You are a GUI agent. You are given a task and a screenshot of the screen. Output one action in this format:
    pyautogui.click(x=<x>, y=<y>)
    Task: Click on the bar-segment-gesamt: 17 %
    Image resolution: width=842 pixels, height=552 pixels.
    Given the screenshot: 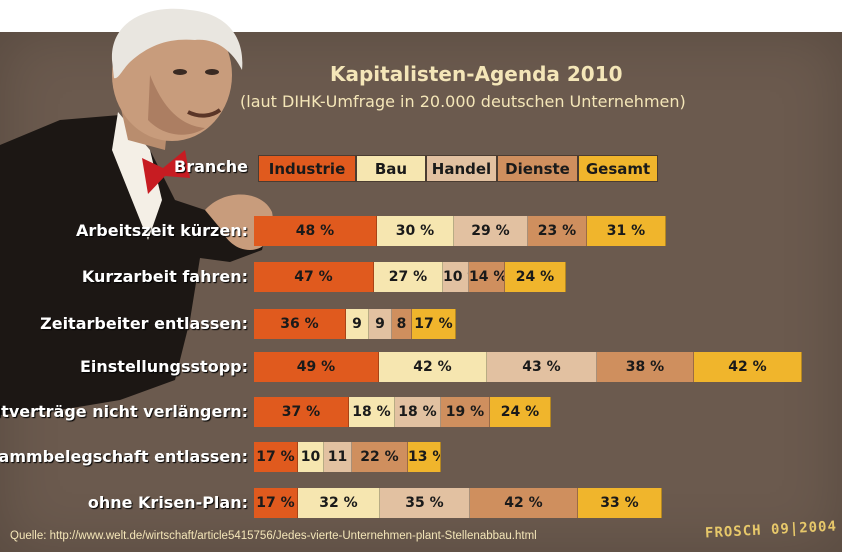 What is the action you would take?
    pyautogui.click(x=434, y=324)
    